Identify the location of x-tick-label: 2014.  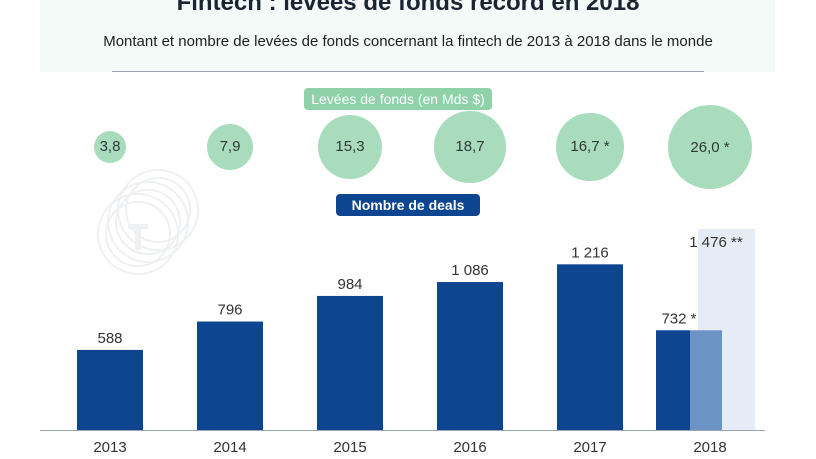
(229, 447).